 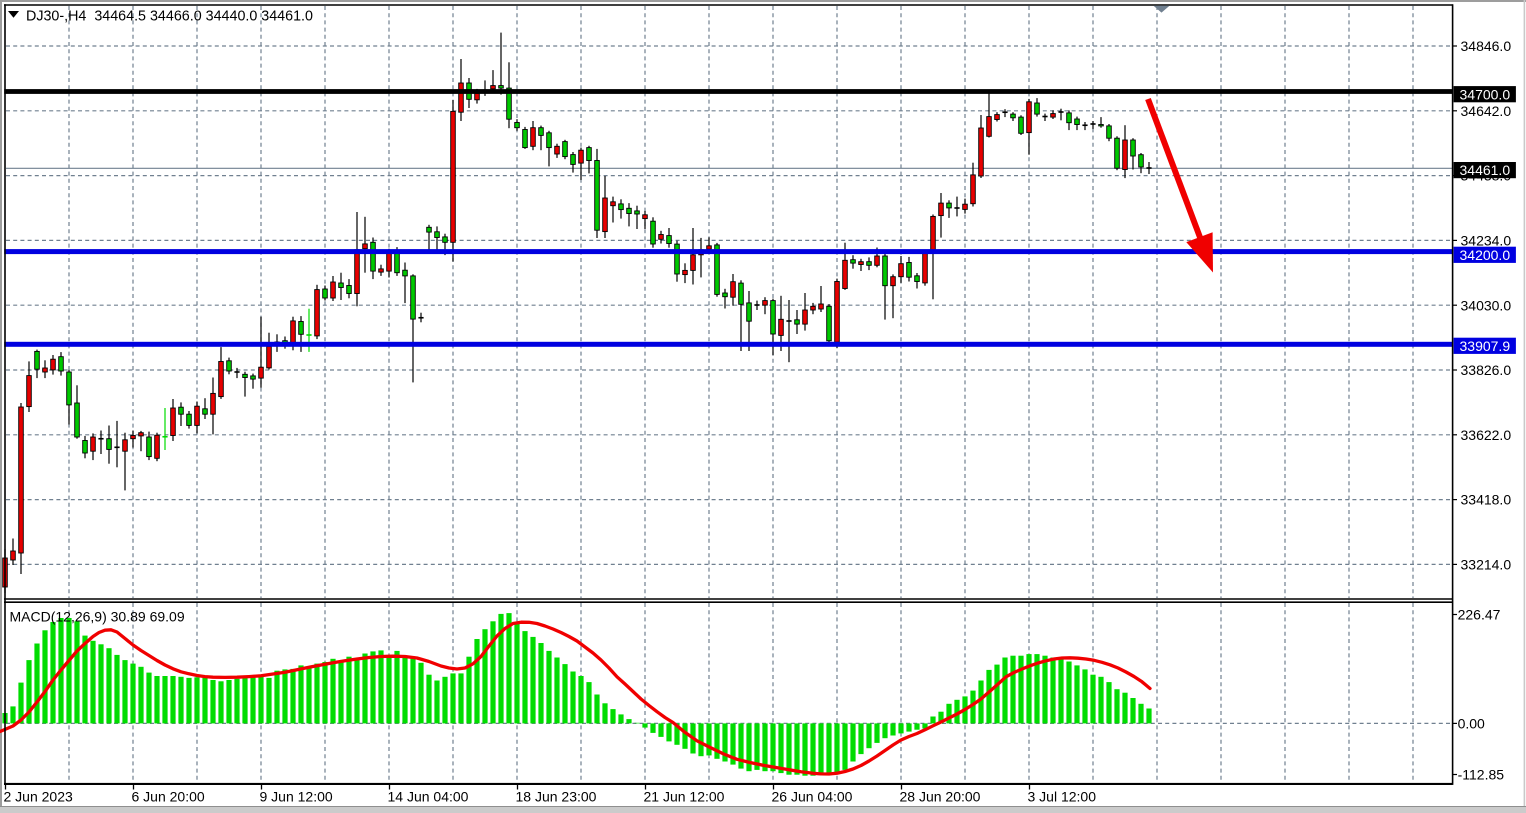 What do you see at coordinates (1062, 797) in the screenshot?
I see `svg-text: 3 Jul 12:00` at bounding box center [1062, 797].